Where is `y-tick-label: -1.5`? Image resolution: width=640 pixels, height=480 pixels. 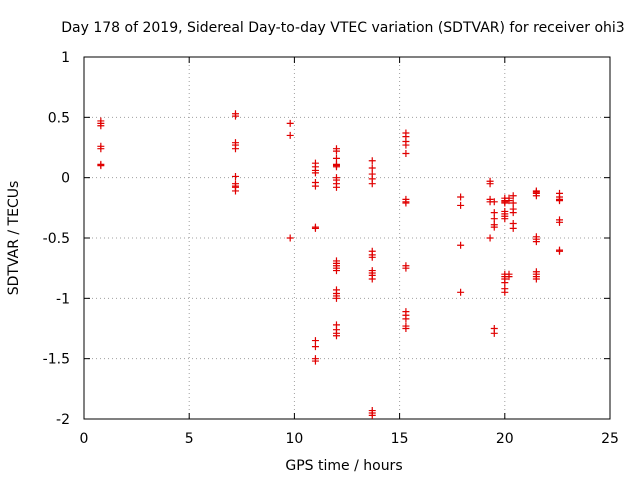
y-tick-label: -1.5 is located at coordinates (56, 360).